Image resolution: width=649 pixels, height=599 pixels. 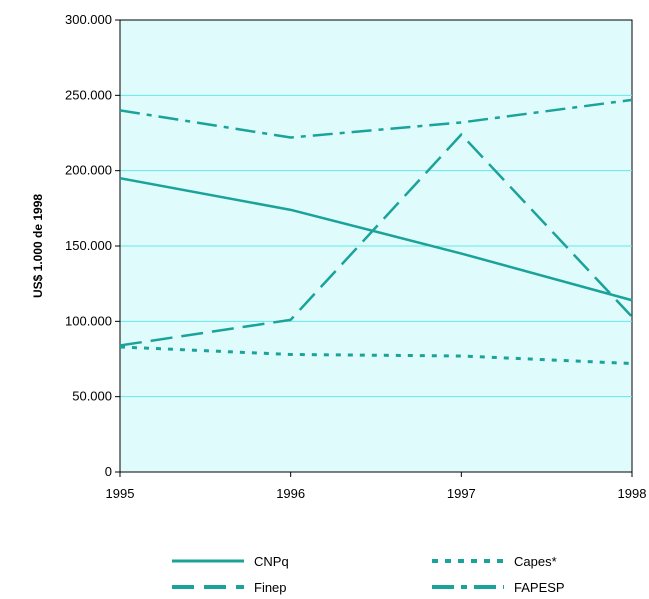 What do you see at coordinates (92, 396) in the screenshot?
I see `y-tick-label: 50.000` at bounding box center [92, 396].